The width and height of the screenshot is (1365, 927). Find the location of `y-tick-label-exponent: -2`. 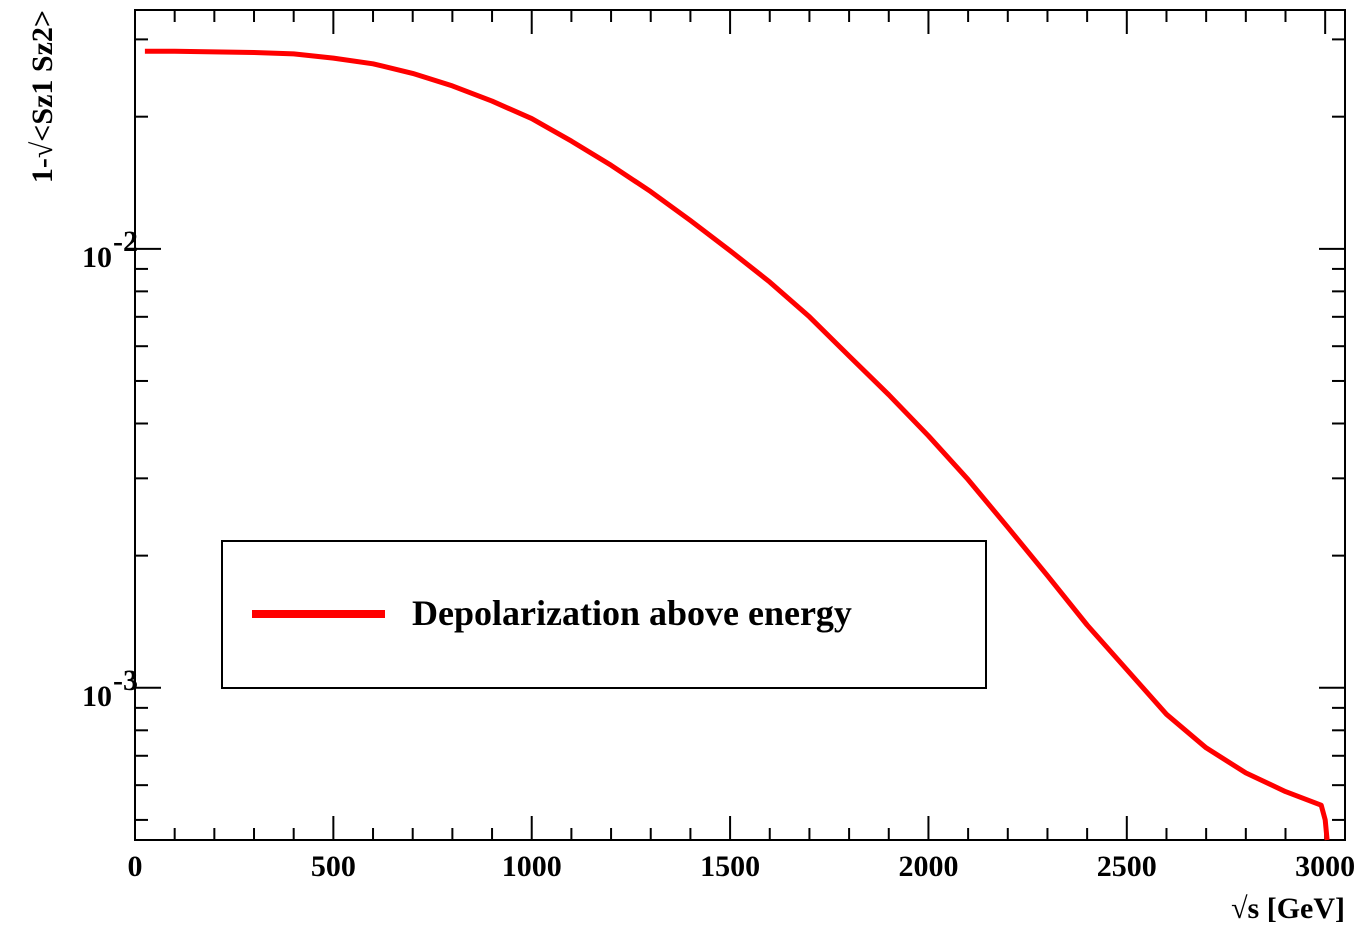

y-tick-label-exponent: -2 is located at coordinates (125, 241).